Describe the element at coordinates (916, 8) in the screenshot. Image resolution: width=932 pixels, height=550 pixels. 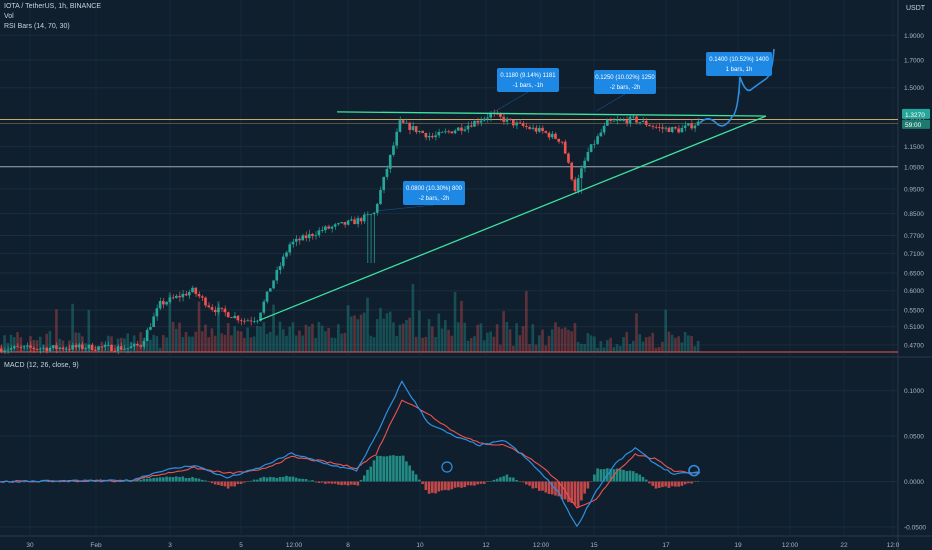
I see `currency-label: USDT` at that location.